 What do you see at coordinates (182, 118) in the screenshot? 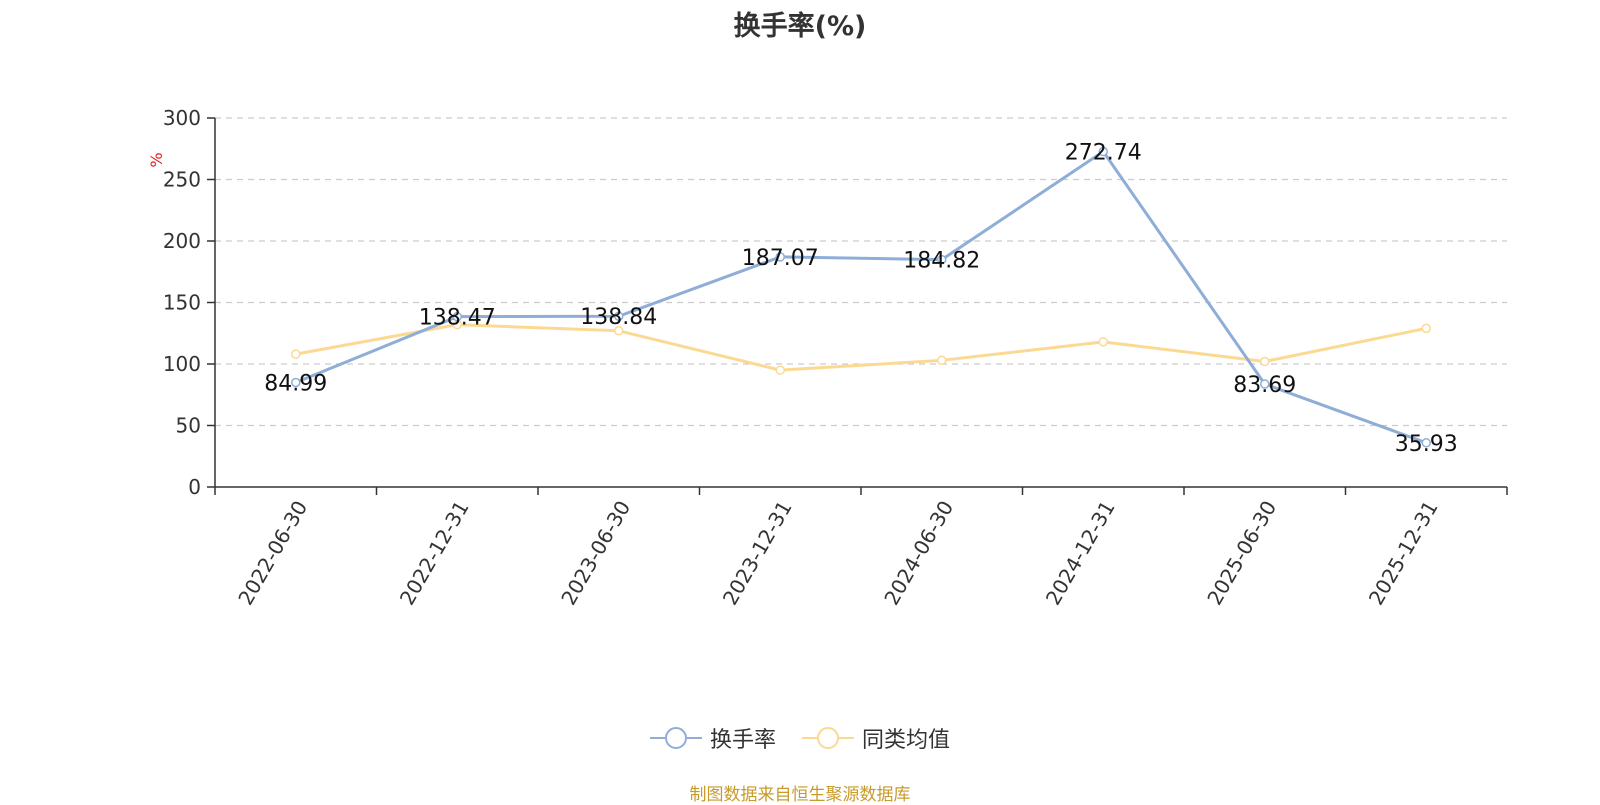
I see `y-tick-label: 300` at bounding box center [182, 118].